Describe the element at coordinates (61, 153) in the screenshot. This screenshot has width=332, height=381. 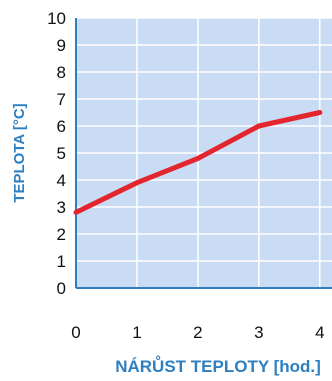
I see `y-tick-label: 5` at that location.